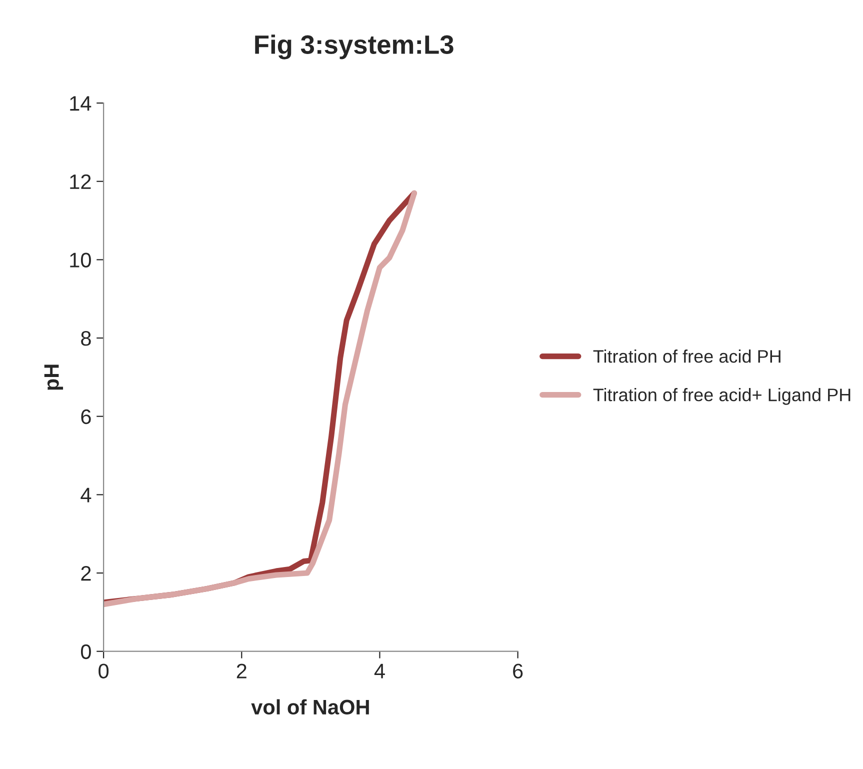 Image resolution: width=863 pixels, height=769 pixels. I want to click on y-tick-label: 6, so click(86, 416).